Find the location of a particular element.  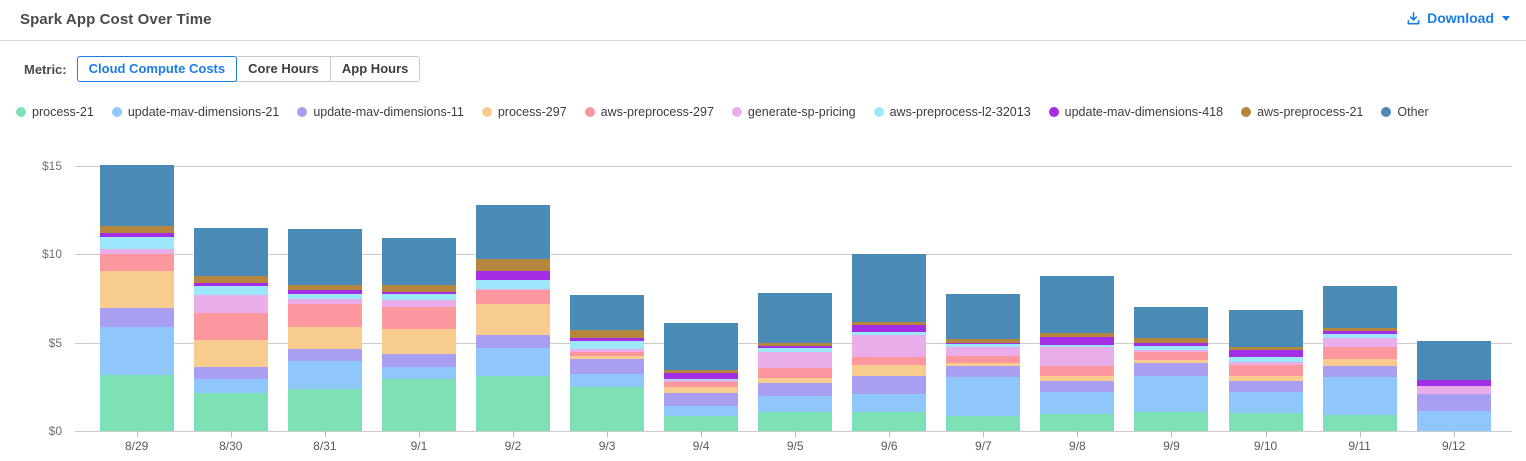

legend-item-other: Other is located at coordinates (1405, 112).